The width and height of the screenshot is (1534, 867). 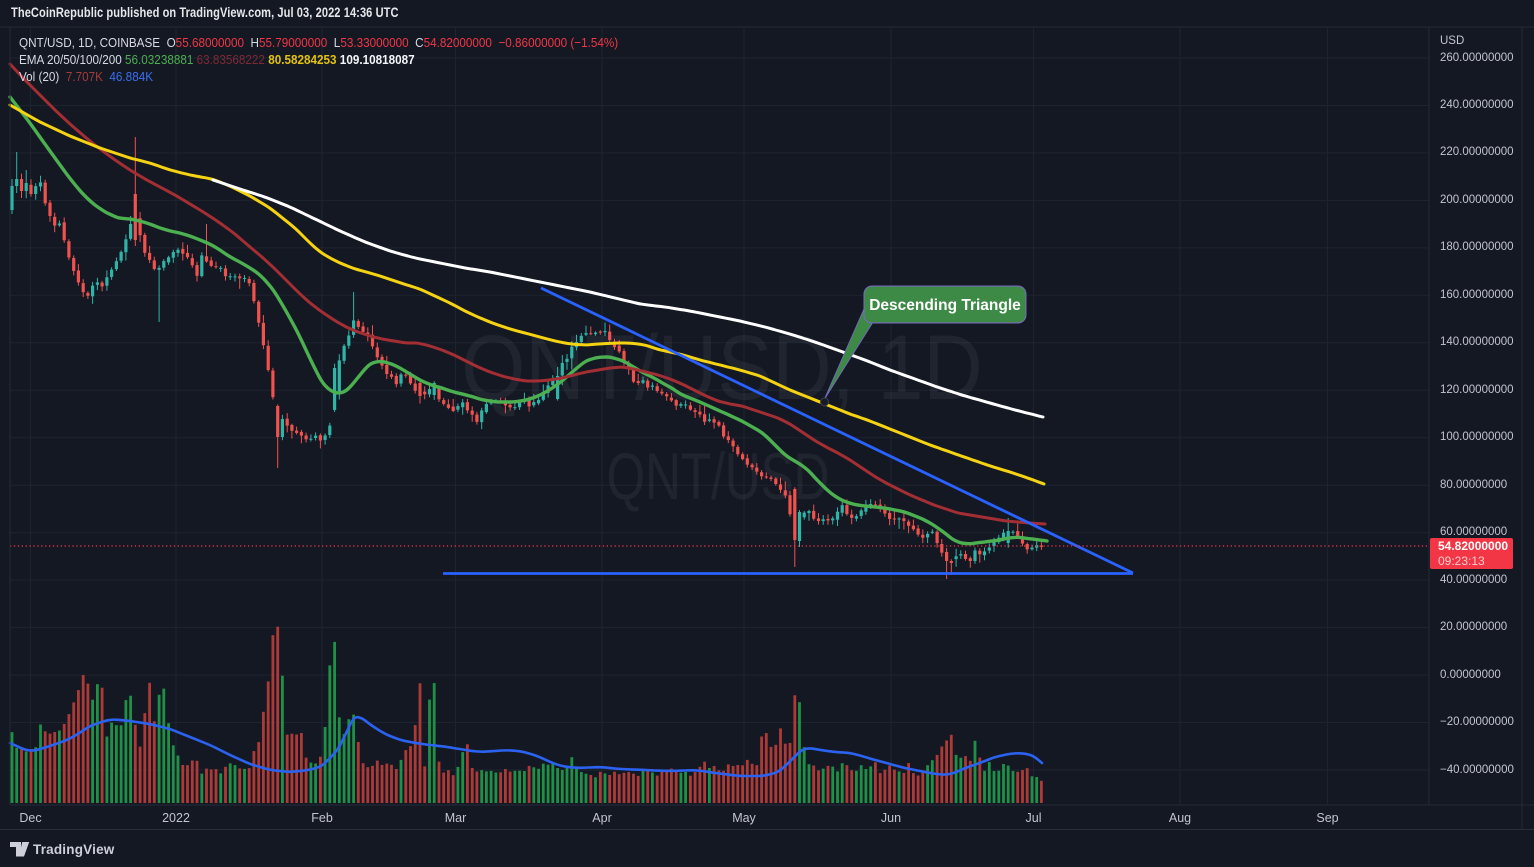 I want to click on svg-text: Descending Triangle, so click(x=945, y=305).